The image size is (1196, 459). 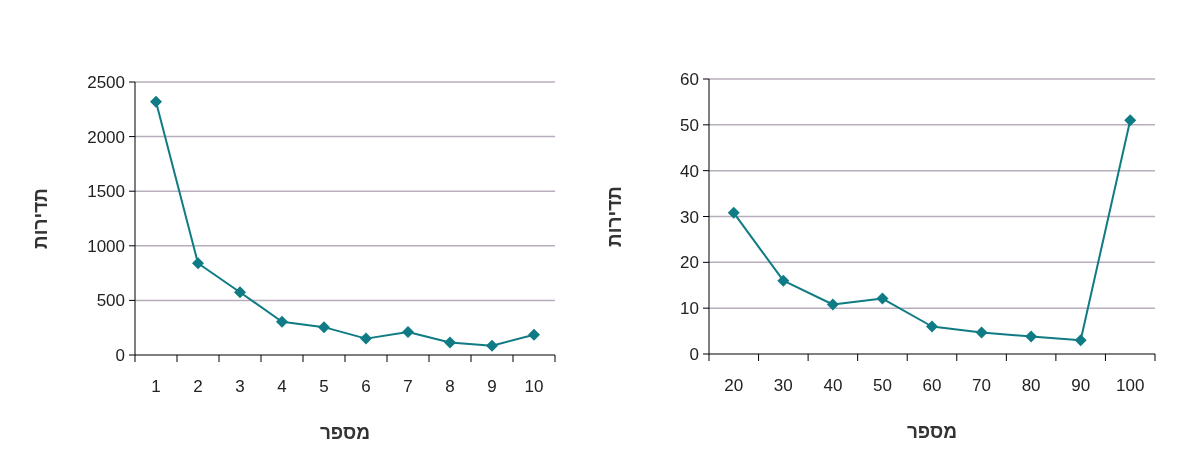 I want to click on x-tick-label: 10, so click(x=534, y=386).